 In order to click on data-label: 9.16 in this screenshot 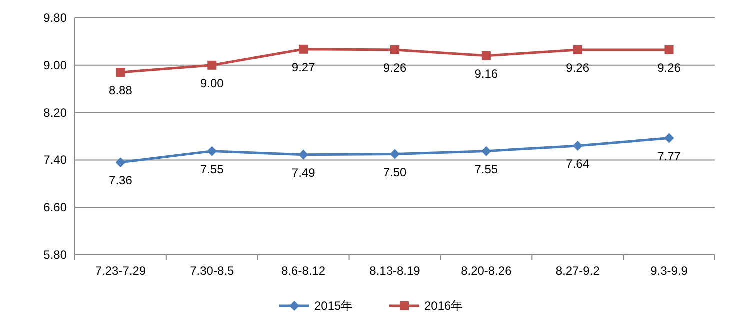, I will do `click(486, 73)`.